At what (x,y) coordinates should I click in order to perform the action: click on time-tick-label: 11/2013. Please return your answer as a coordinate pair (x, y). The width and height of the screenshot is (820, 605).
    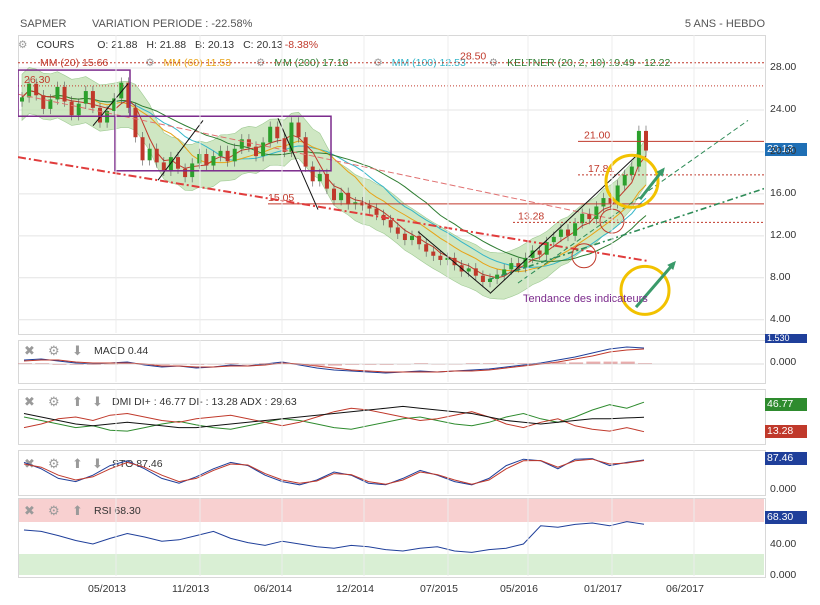
    Looking at the image, I should click on (191, 589).